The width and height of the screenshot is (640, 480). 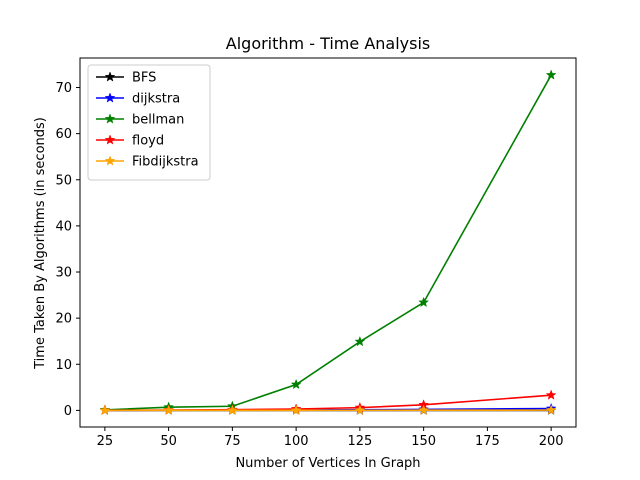 What do you see at coordinates (551, 441) in the screenshot?
I see `x-tick-label: 200` at bounding box center [551, 441].